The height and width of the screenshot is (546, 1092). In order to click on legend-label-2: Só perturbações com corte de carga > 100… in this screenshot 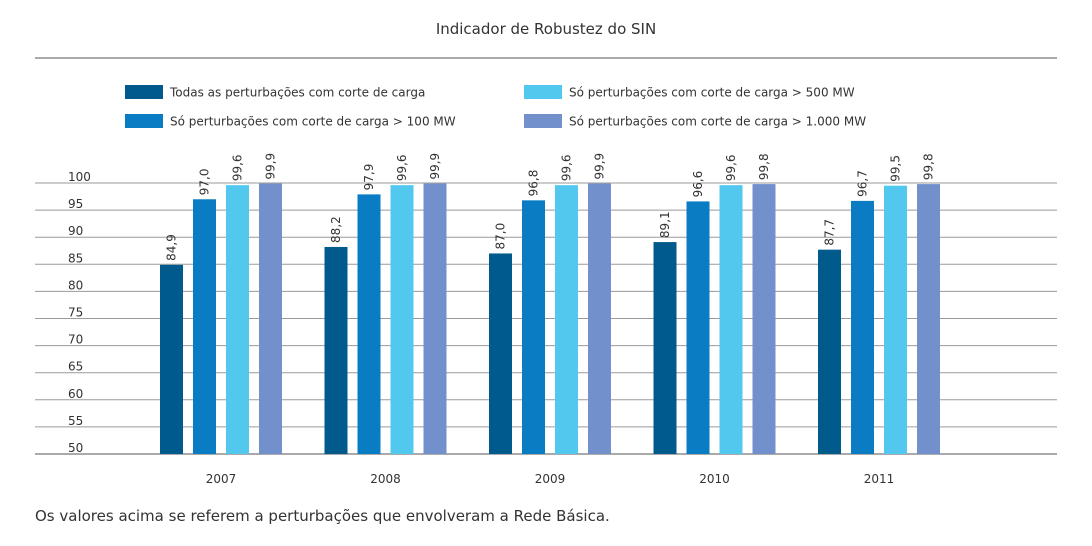, I will do `click(313, 122)`.